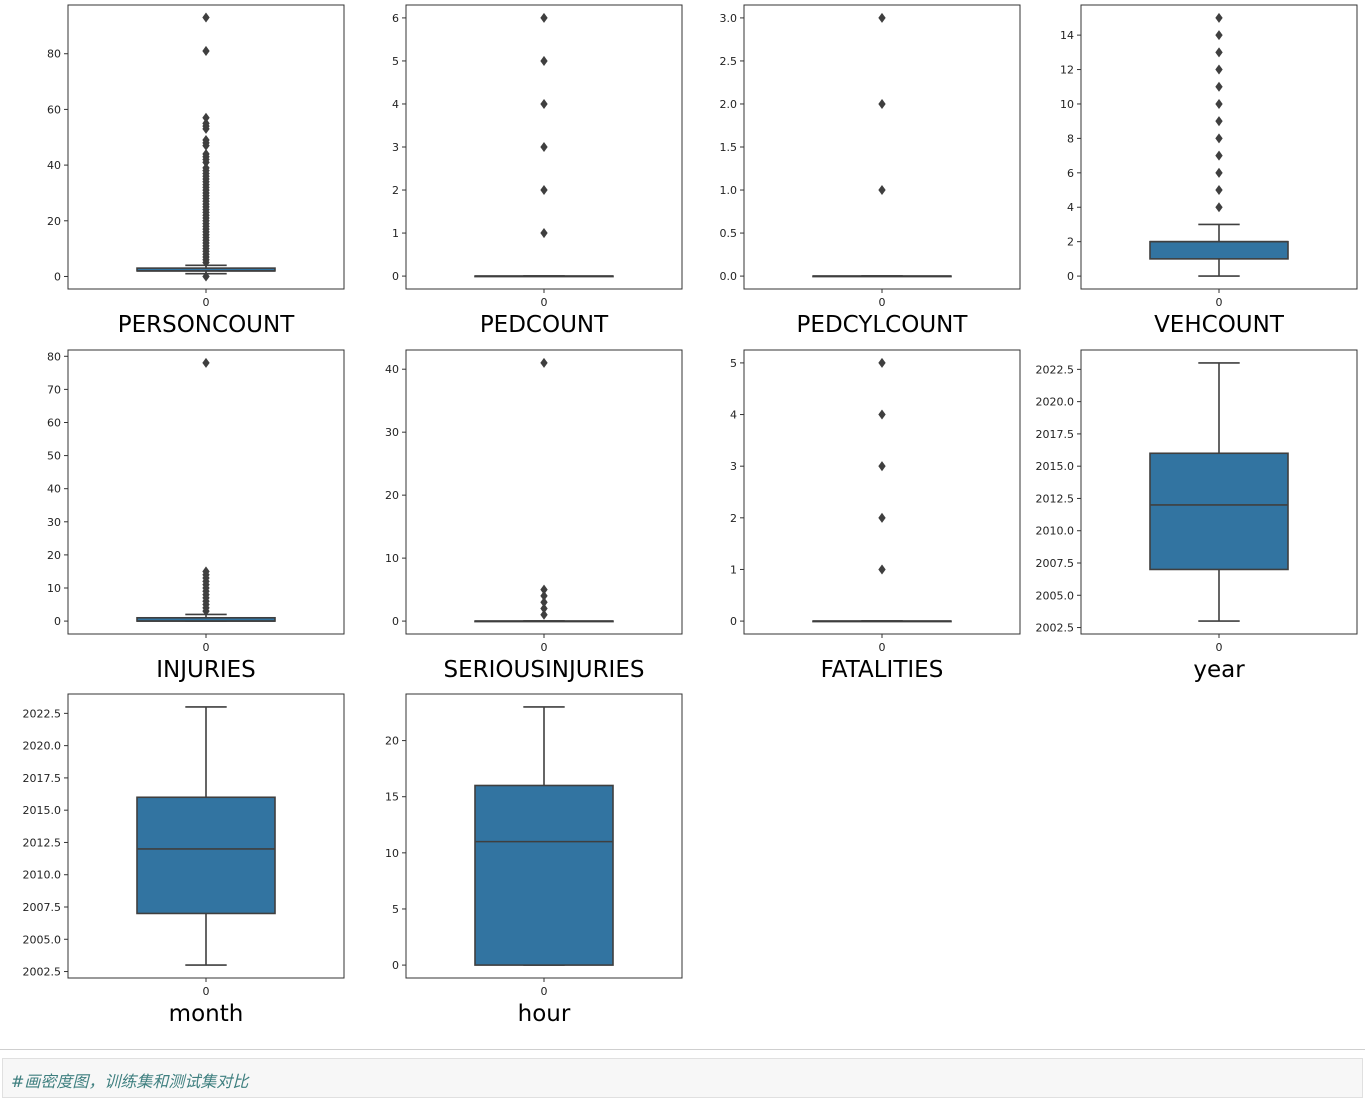  I want to click on y-tick-label: 2002.5, so click(1055, 628).